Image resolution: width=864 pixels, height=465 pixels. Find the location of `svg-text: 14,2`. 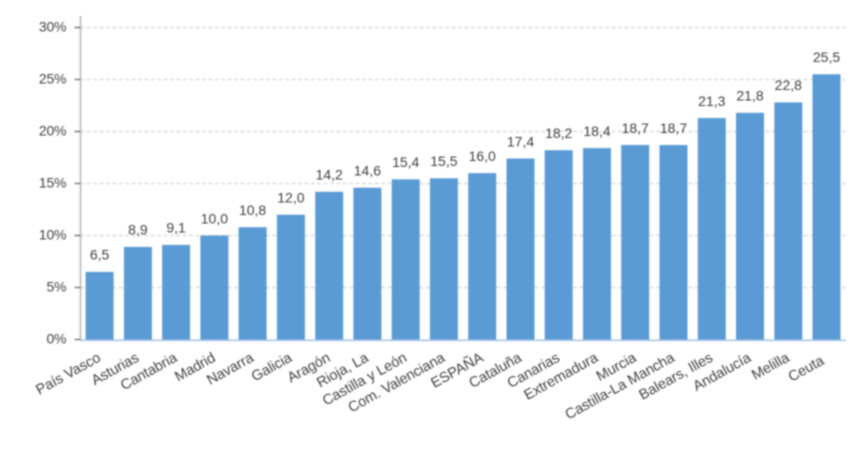

svg-text: 14,2 is located at coordinates (329, 175).